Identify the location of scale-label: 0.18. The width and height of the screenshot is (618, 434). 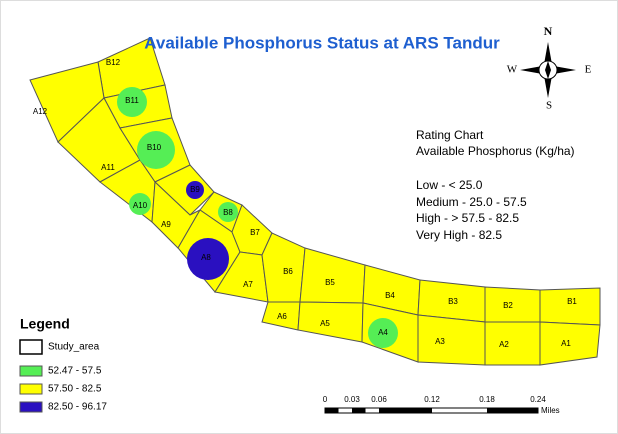
(487, 399).